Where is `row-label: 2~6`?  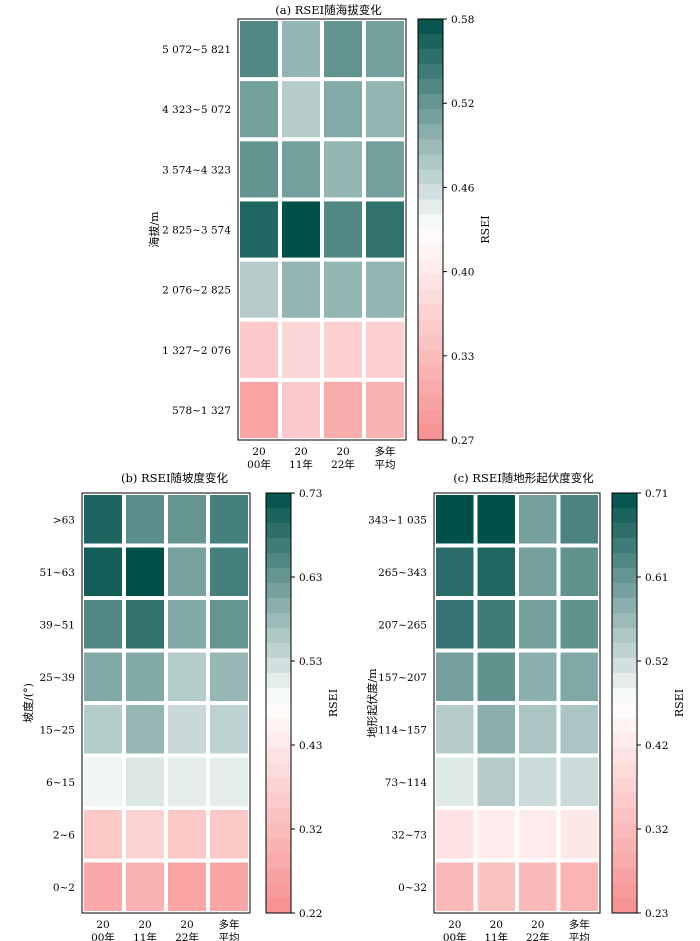 row-label: 2~6 is located at coordinates (64, 835).